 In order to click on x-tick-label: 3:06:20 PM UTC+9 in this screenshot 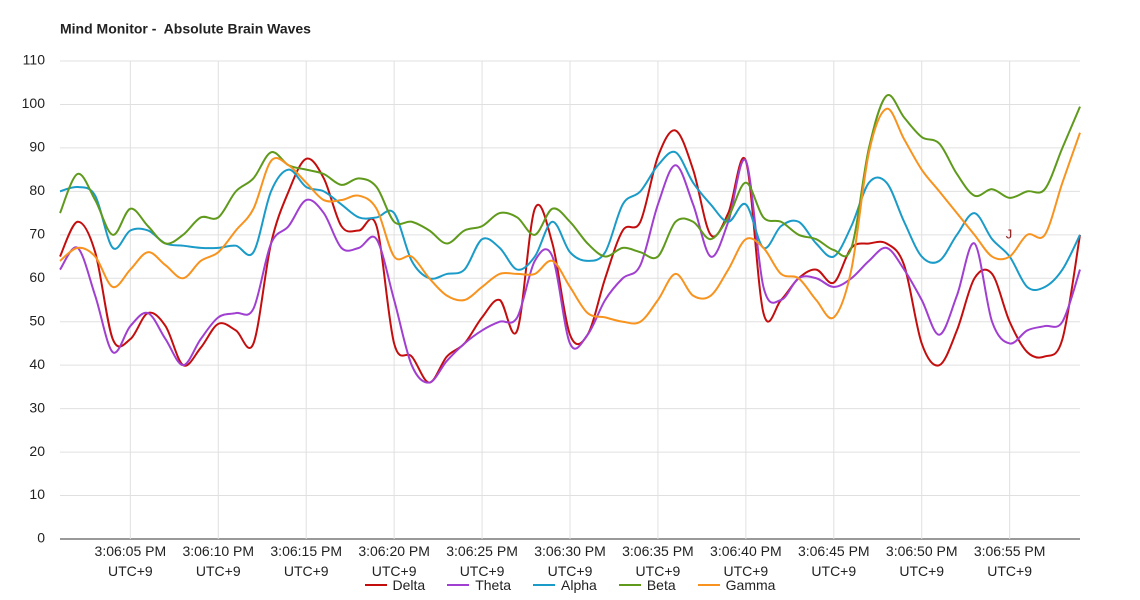, I will do `click(394, 561)`.